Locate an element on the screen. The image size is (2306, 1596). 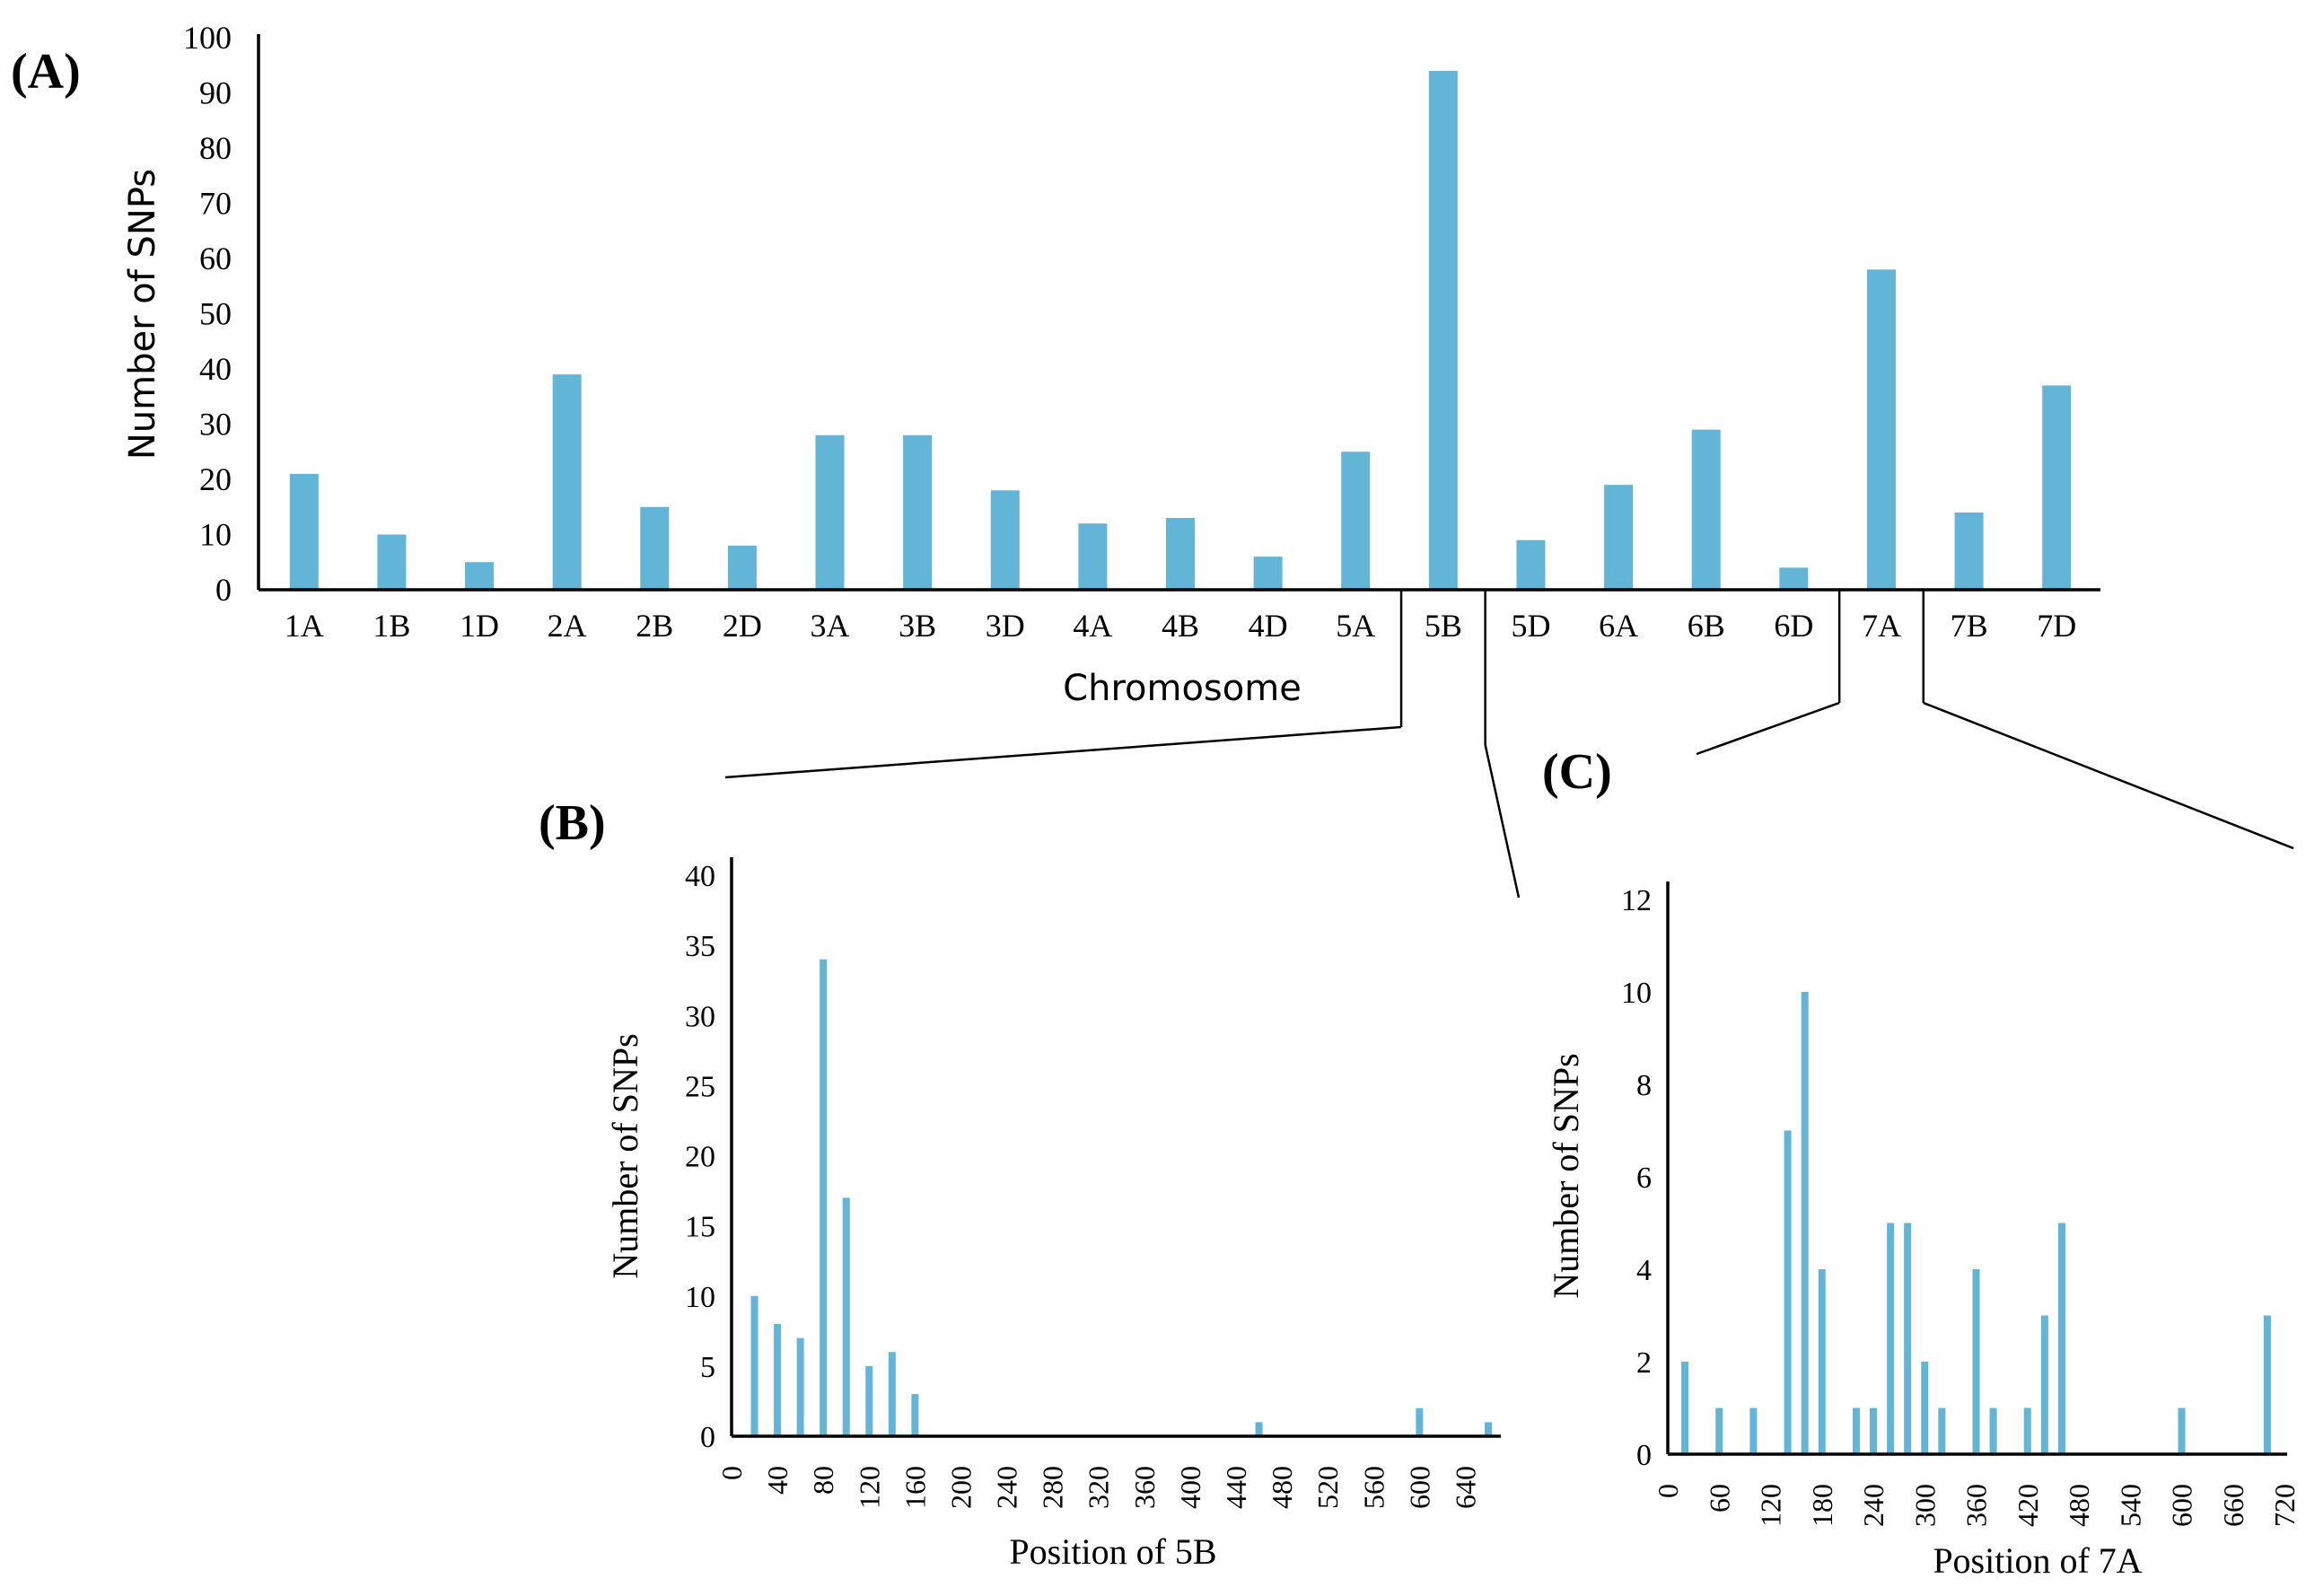
chart-a-y-axis-label: Number of SNPs is located at coordinates (142, 314).